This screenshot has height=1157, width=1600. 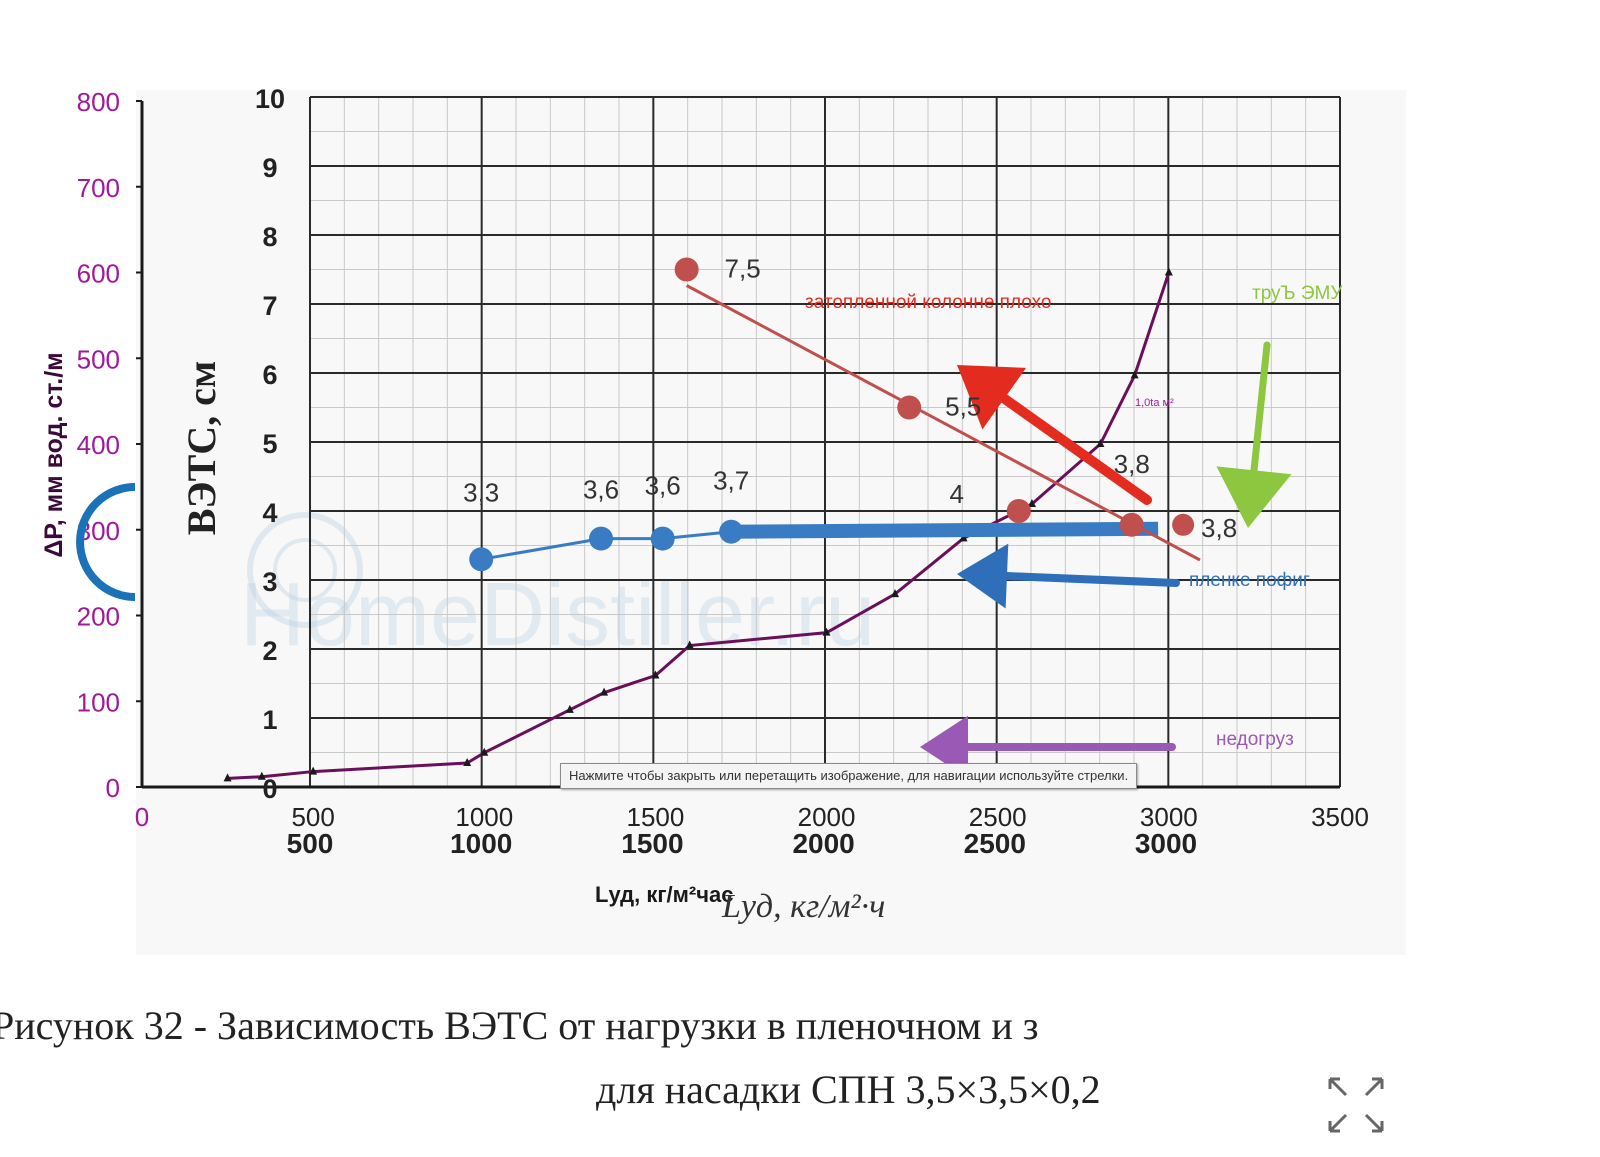 What do you see at coordinates (1154, 403) in the screenshot?
I see `curve-tag-label: 1,0ta м²` at bounding box center [1154, 403].